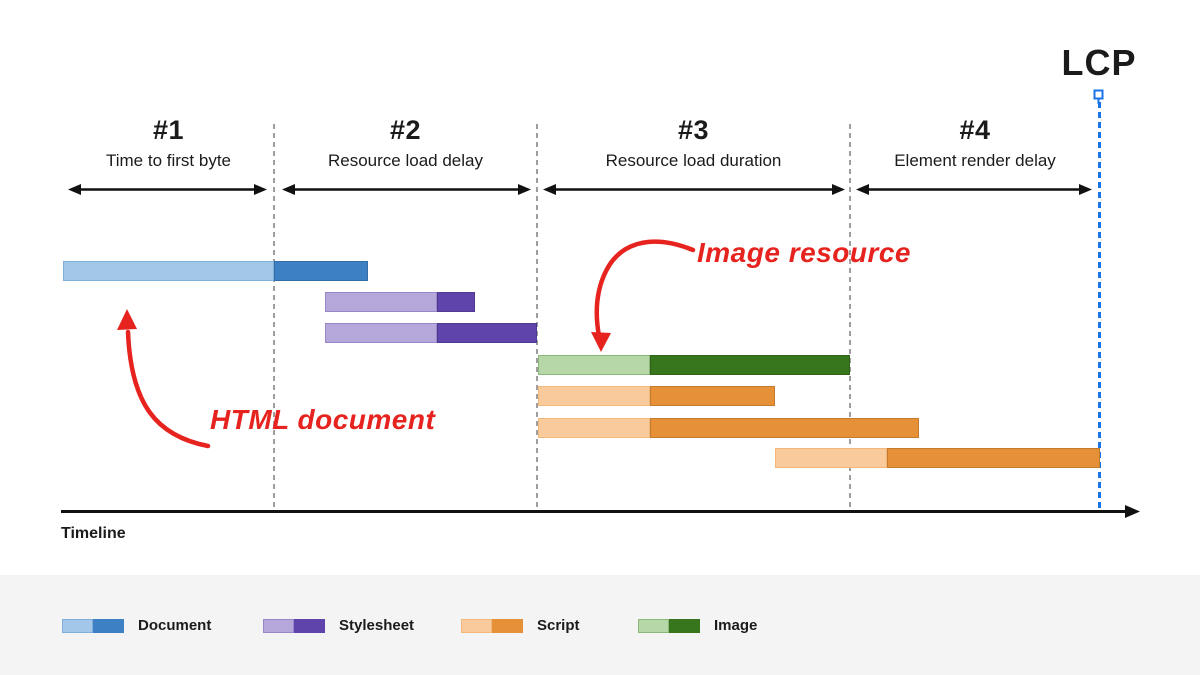  Describe the element at coordinates (601, 342) in the screenshot. I see `image-resource-arrowhead-icon` at that location.